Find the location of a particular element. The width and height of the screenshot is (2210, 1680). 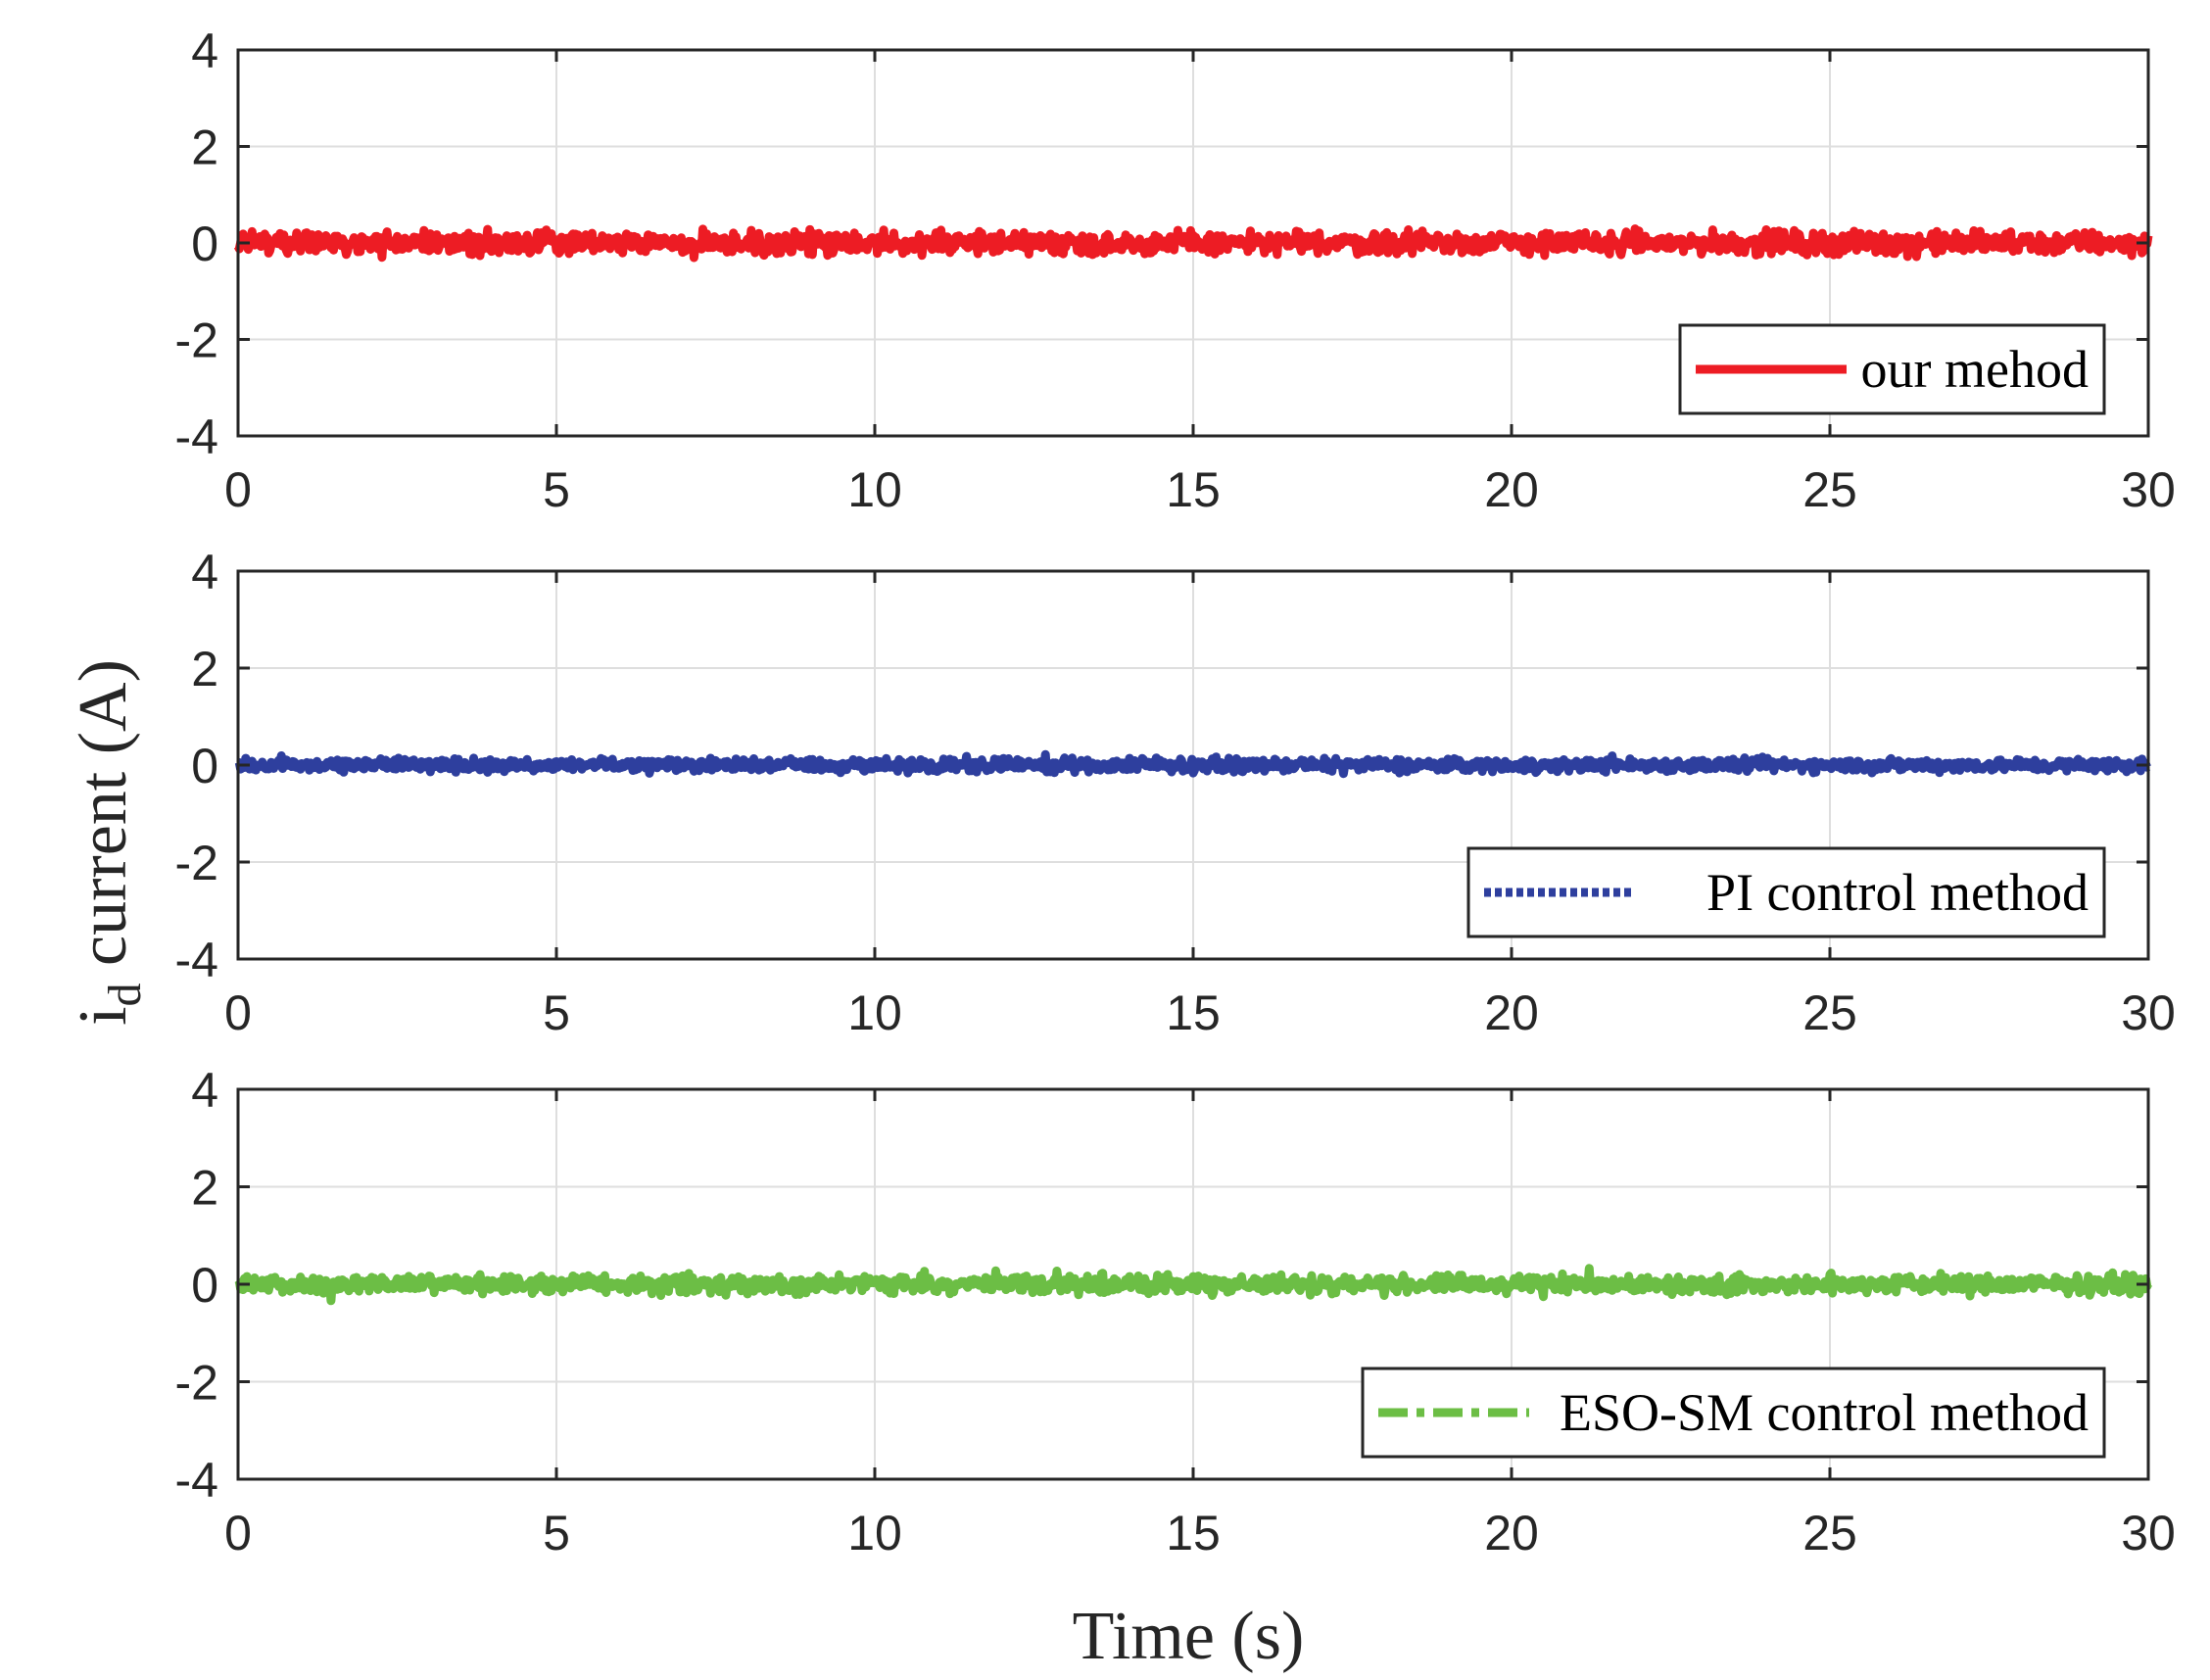

legend: ESO-SM control method is located at coordinates (1733, 1413).